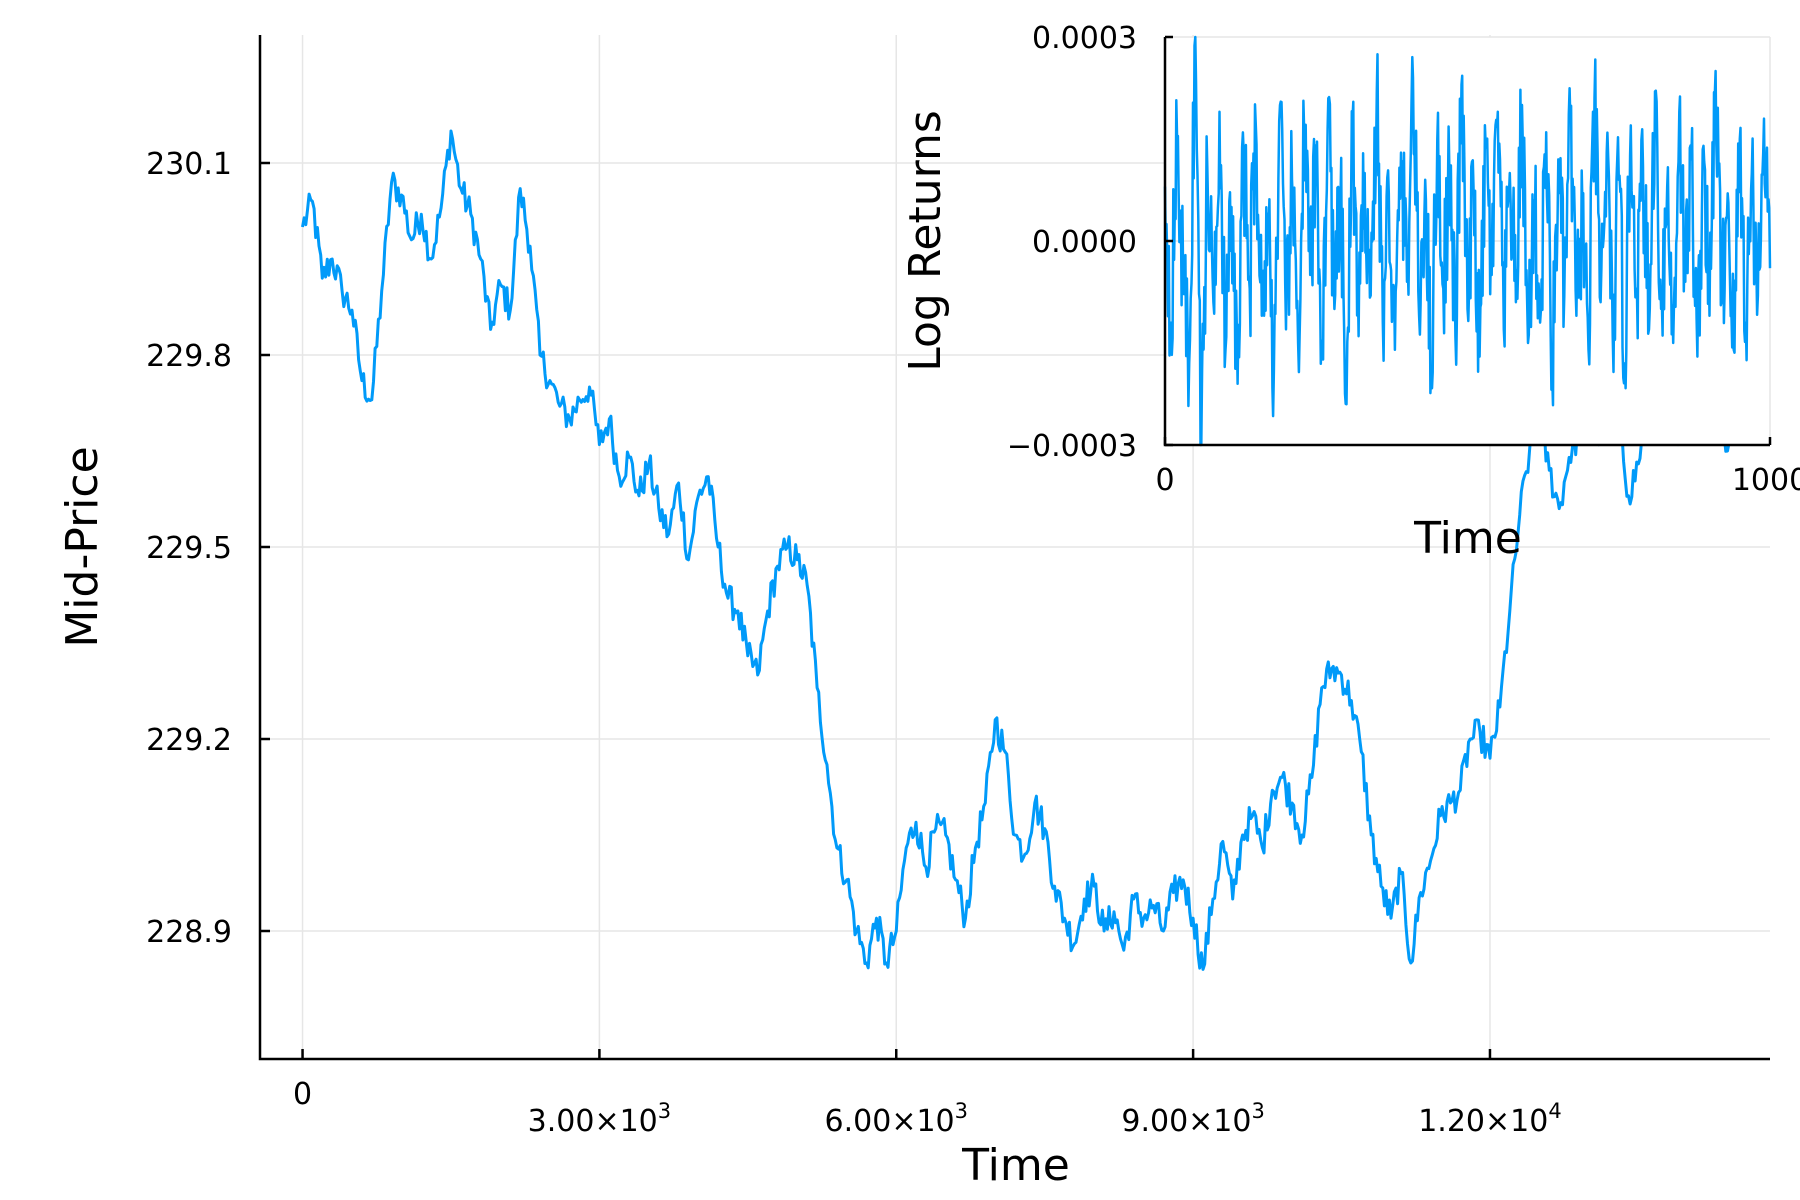 This screenshot has width=1800, height=1200. Describe the element at coordinates (927, 1094) in the screenshot. I see `main-x-ticks: 03.00×103 6.00×10³ 9.00×10³ 1.20×10⁴` at that location.